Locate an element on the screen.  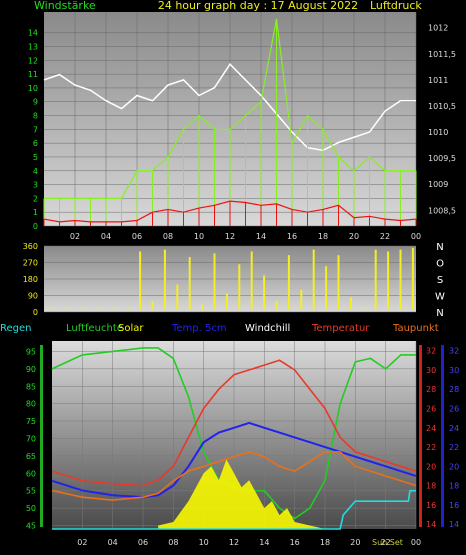
direction-panel-grid is located at coordinates (230, 279).